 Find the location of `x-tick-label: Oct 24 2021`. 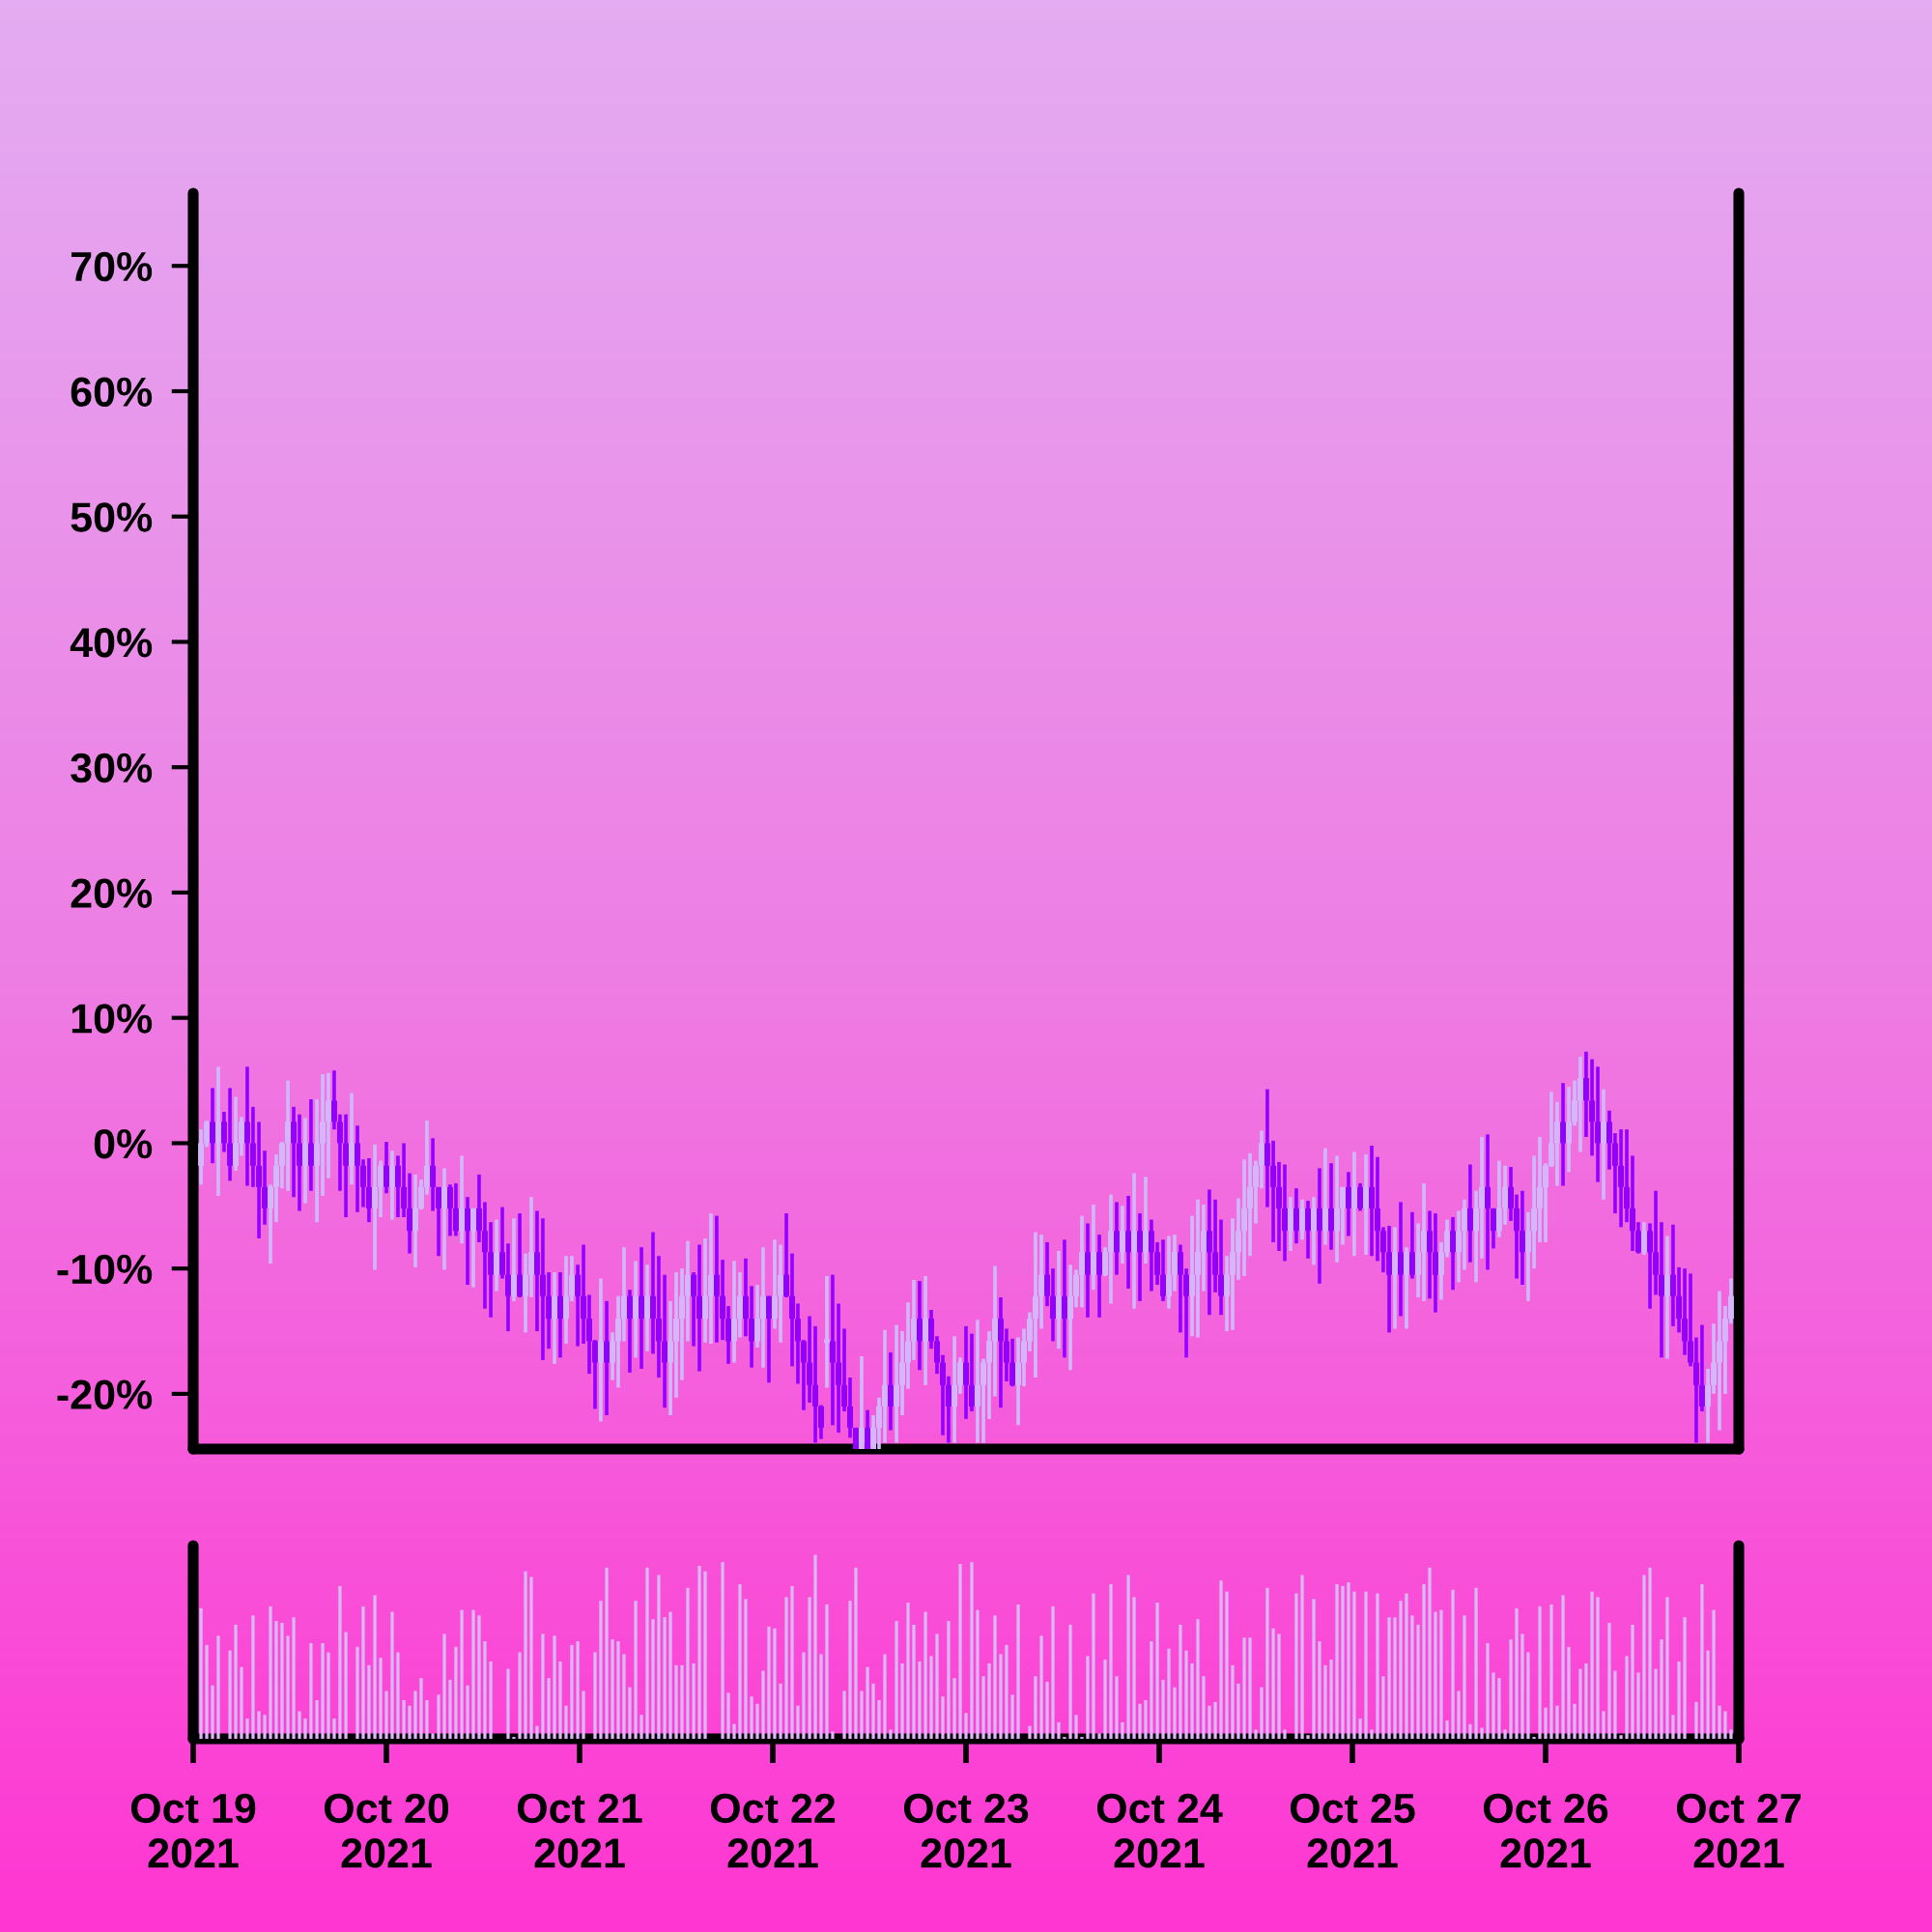

x-tick-label: Oct 24 2021 is located at coordinates (1159, 1830).